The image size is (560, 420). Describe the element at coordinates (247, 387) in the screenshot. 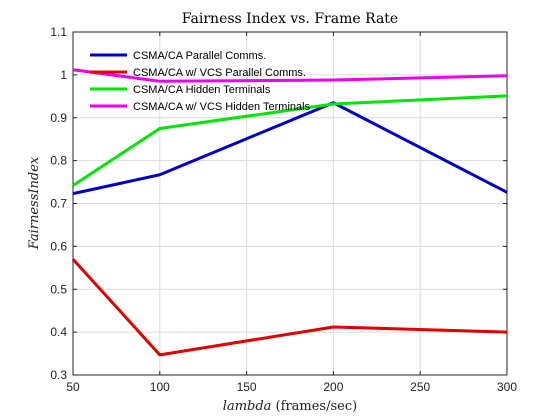

I see `x-tick-label: 150` at that location.